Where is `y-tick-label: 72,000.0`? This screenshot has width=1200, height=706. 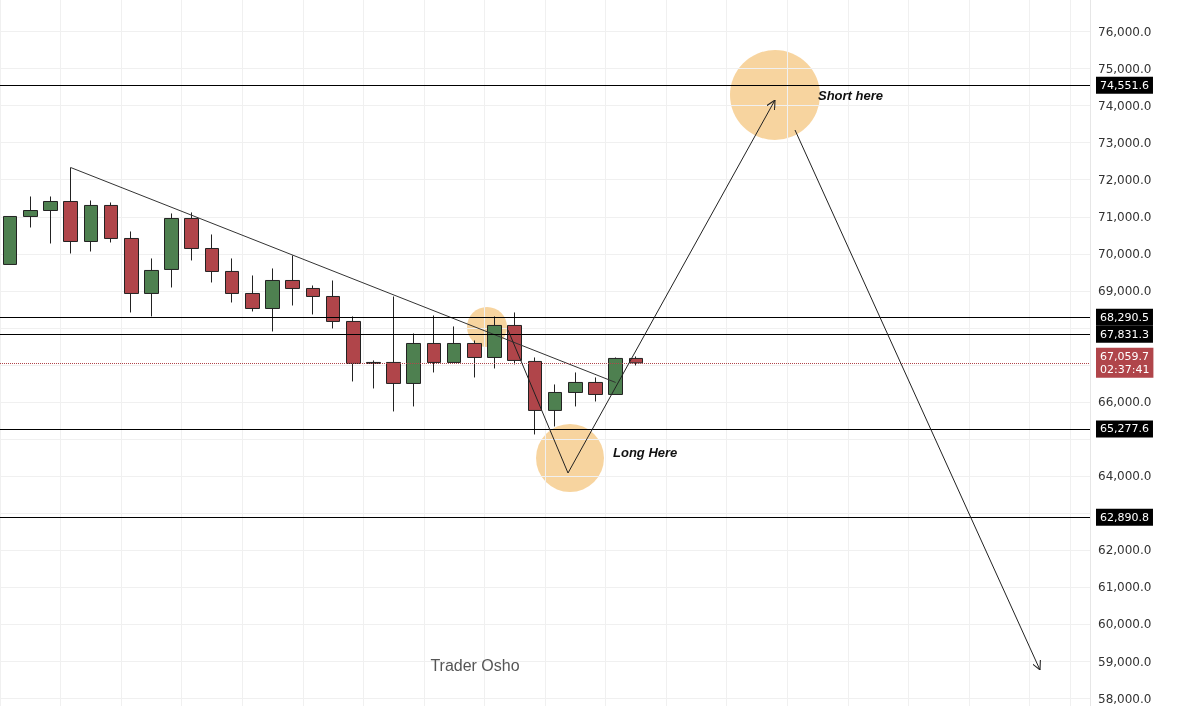
y-tick-label: 72,000.0 is located at coordinates (1125, 179).